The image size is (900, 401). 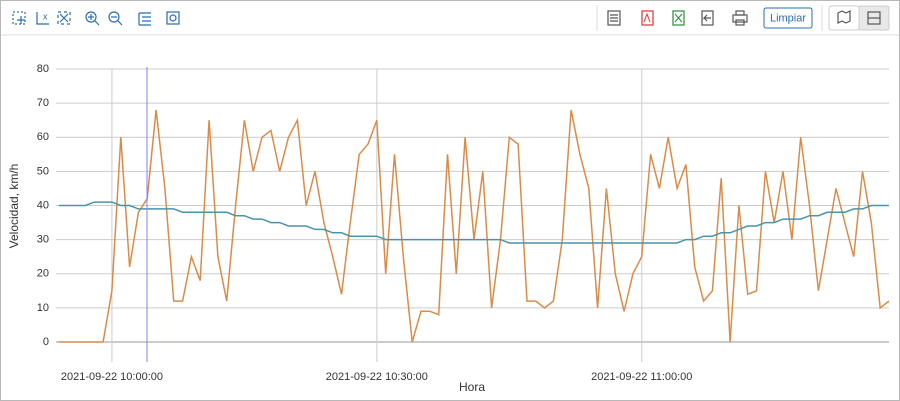 What do you see at coordinates (43, 171) in the screenshot?
I see `y-tick-label: 50` at bounding box center [43, 171].